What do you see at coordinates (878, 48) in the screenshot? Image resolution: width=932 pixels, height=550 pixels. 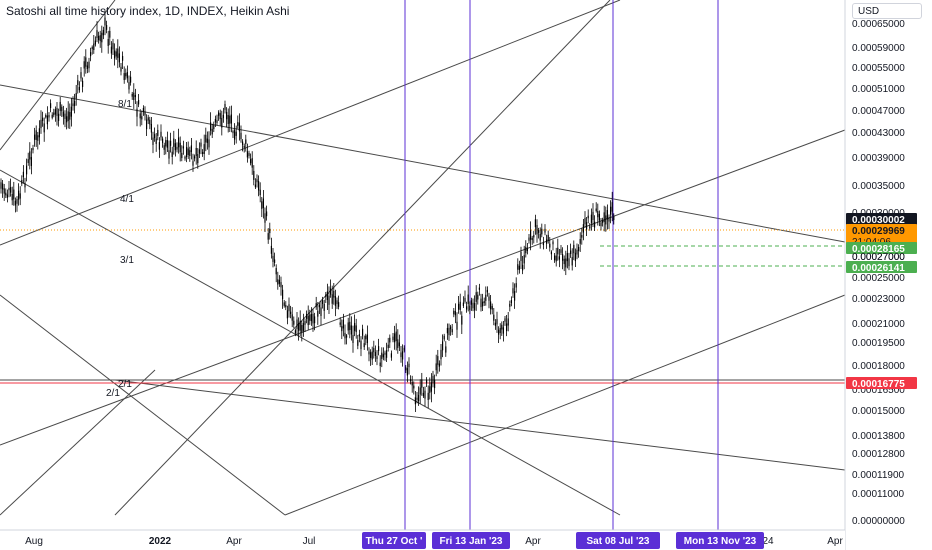 I see `price-axis-label: 0.00059000` at bounding box center [878, 48].